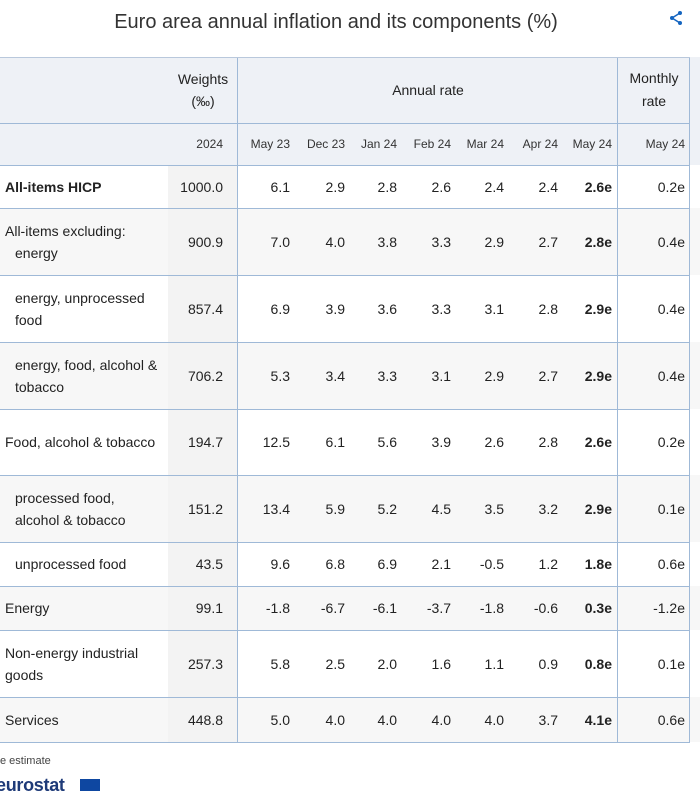  I want to click on annual-rate-value: 2.6e, so click(598, 186).